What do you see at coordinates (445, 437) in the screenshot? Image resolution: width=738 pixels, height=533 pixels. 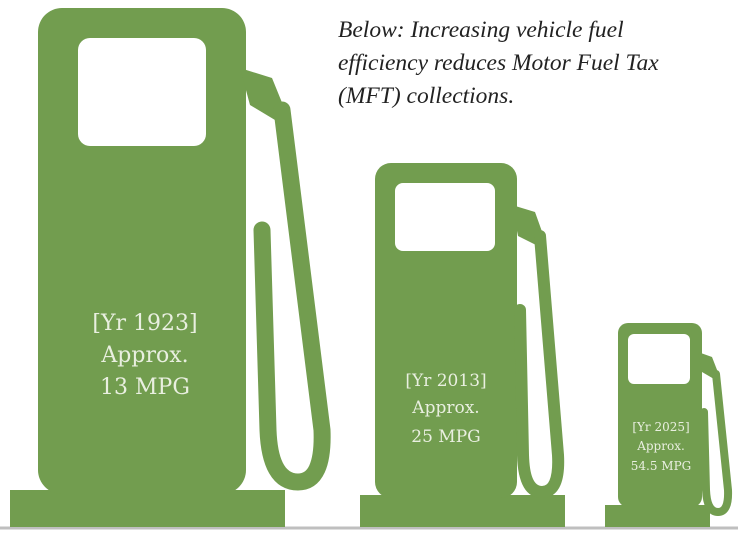 I see `pump-mpg: 25 MPG` at bounding box center [445, 437].